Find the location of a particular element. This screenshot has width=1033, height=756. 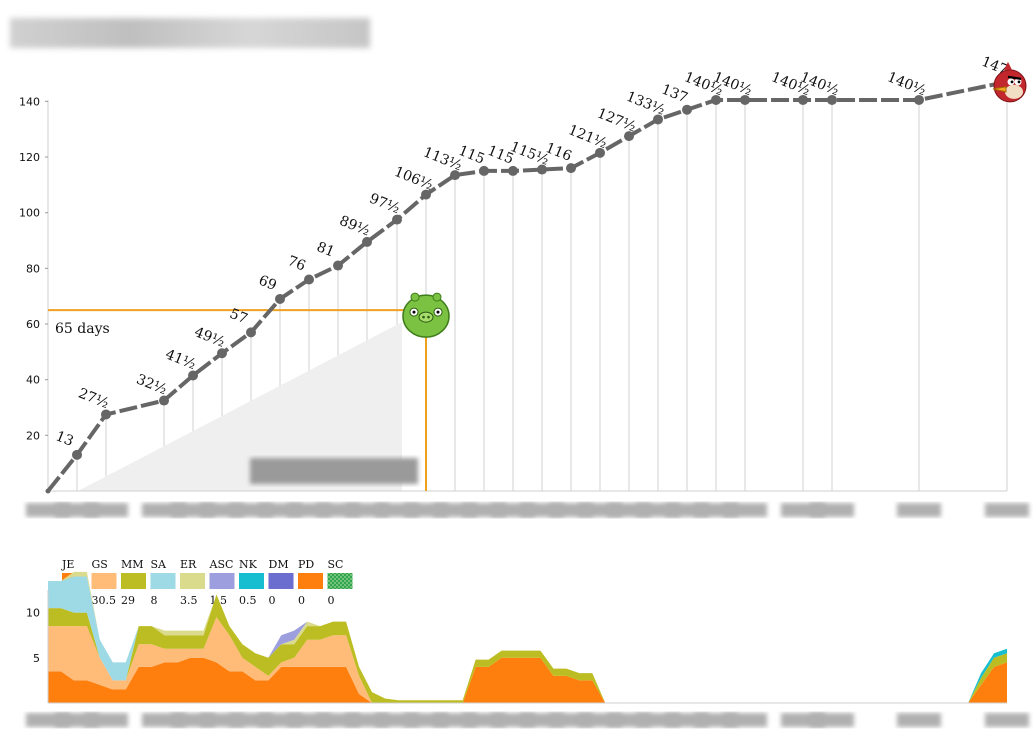

legend-name: SC is located at coordinates (336, 564).